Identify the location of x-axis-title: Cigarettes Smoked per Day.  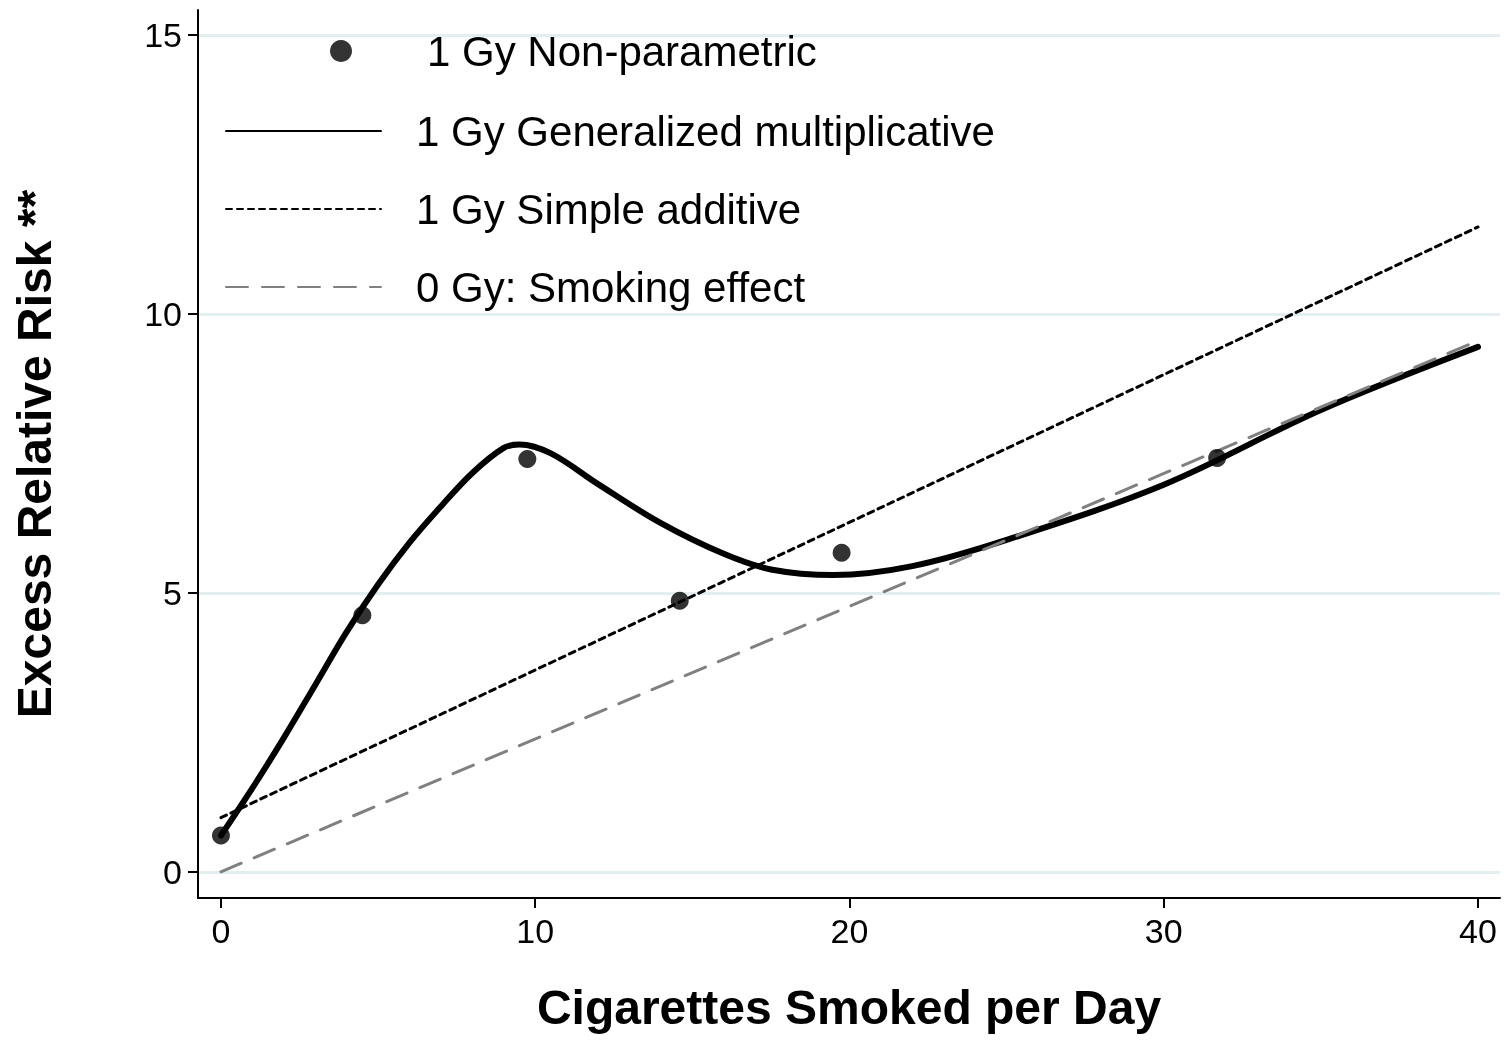
(849, 1007).